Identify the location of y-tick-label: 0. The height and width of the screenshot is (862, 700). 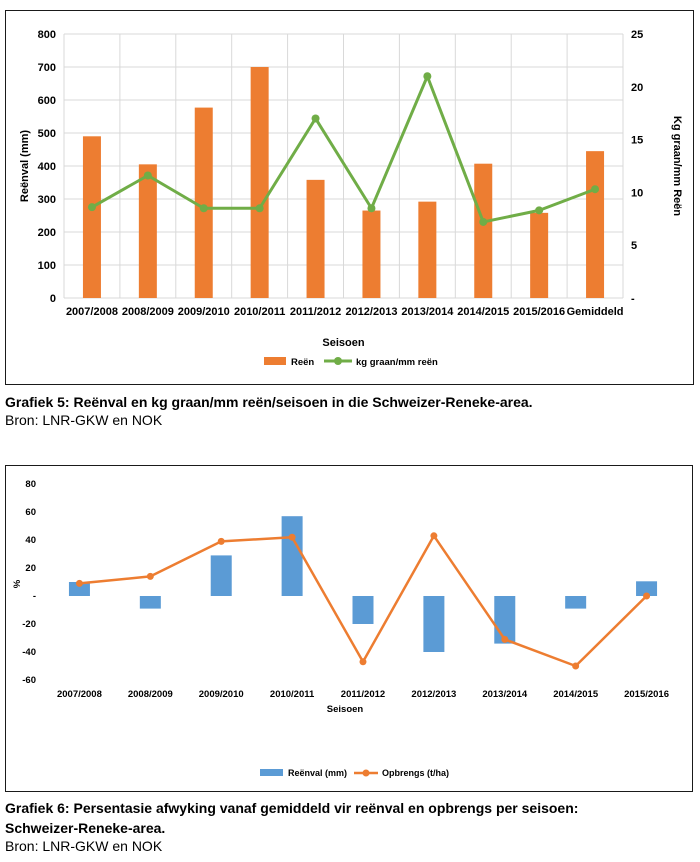
(53, 299).